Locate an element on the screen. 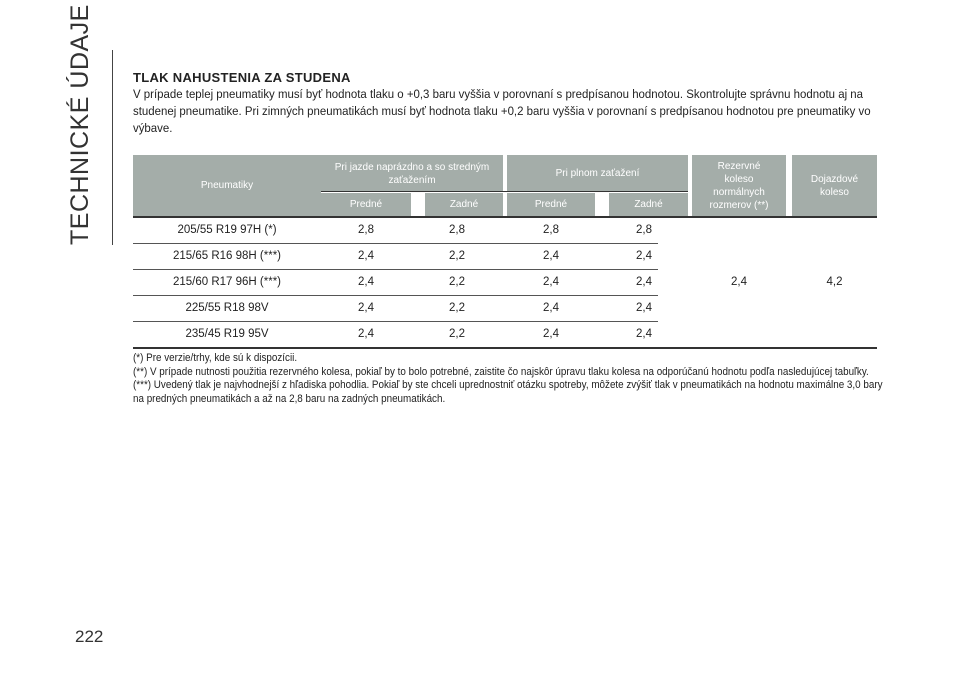  cell-tire: 235/45 R19 95V is located at coordinates (227, 334).